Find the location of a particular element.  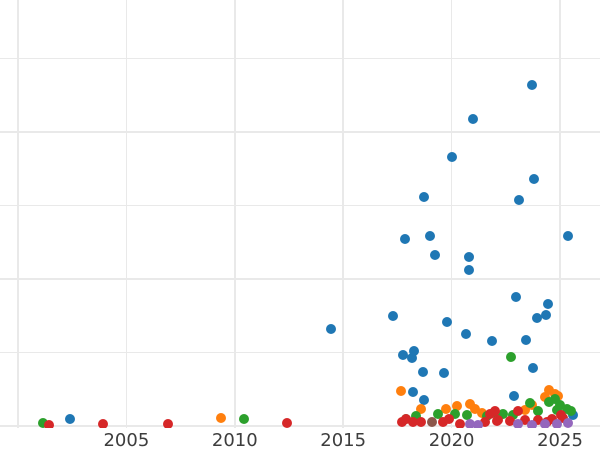

x-tick-label: 2005 is located at coordinates (126, 440).